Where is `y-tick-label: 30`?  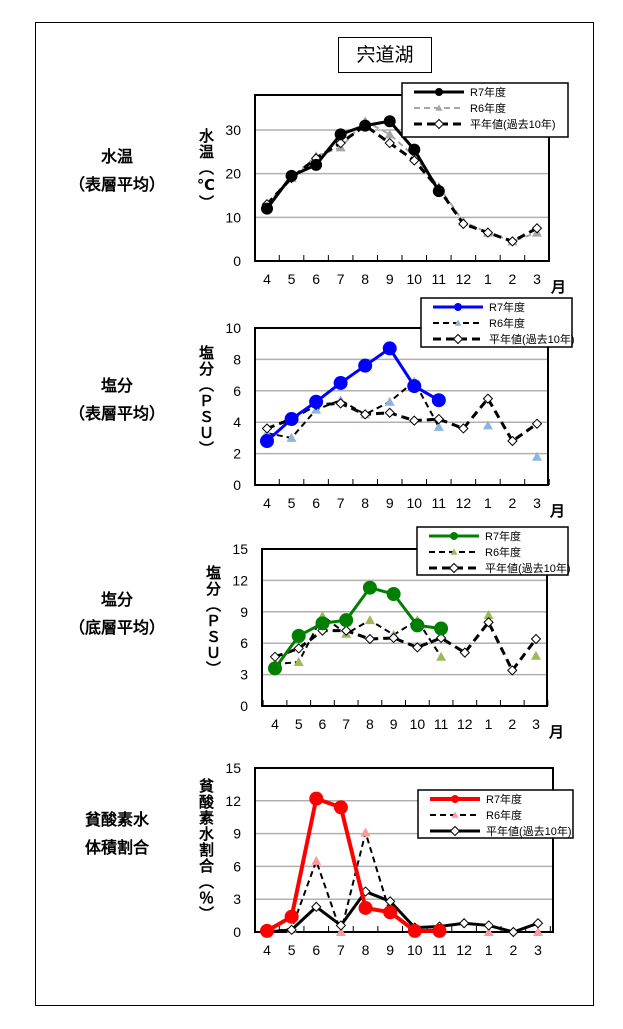
y-tick-label: 30 is located at coordinates (233, 130).